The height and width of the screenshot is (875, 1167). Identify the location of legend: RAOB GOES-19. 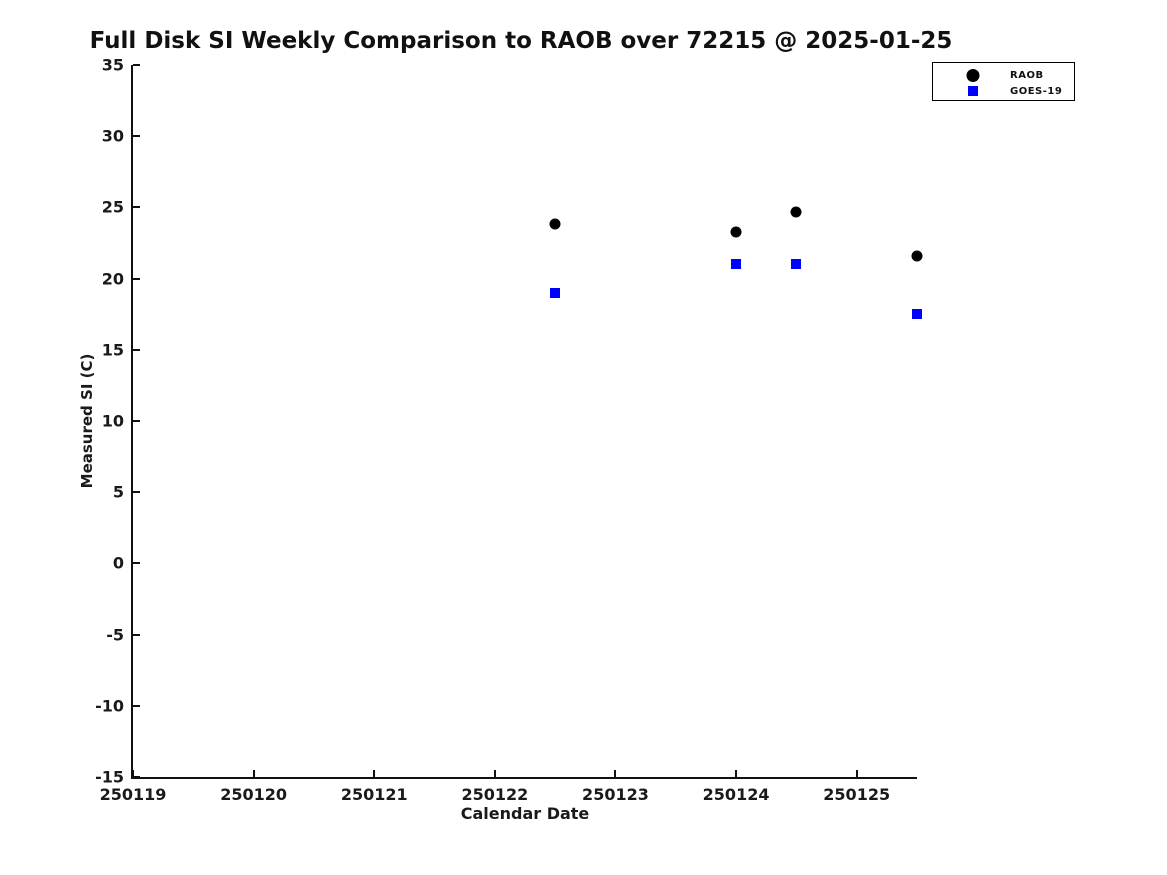
(1003, 81).